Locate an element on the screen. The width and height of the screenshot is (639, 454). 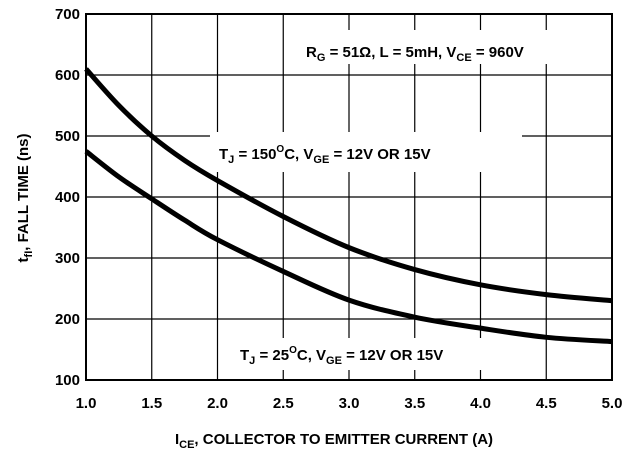
x-tick-label: 4.0 is located at coordinates (480, 403).